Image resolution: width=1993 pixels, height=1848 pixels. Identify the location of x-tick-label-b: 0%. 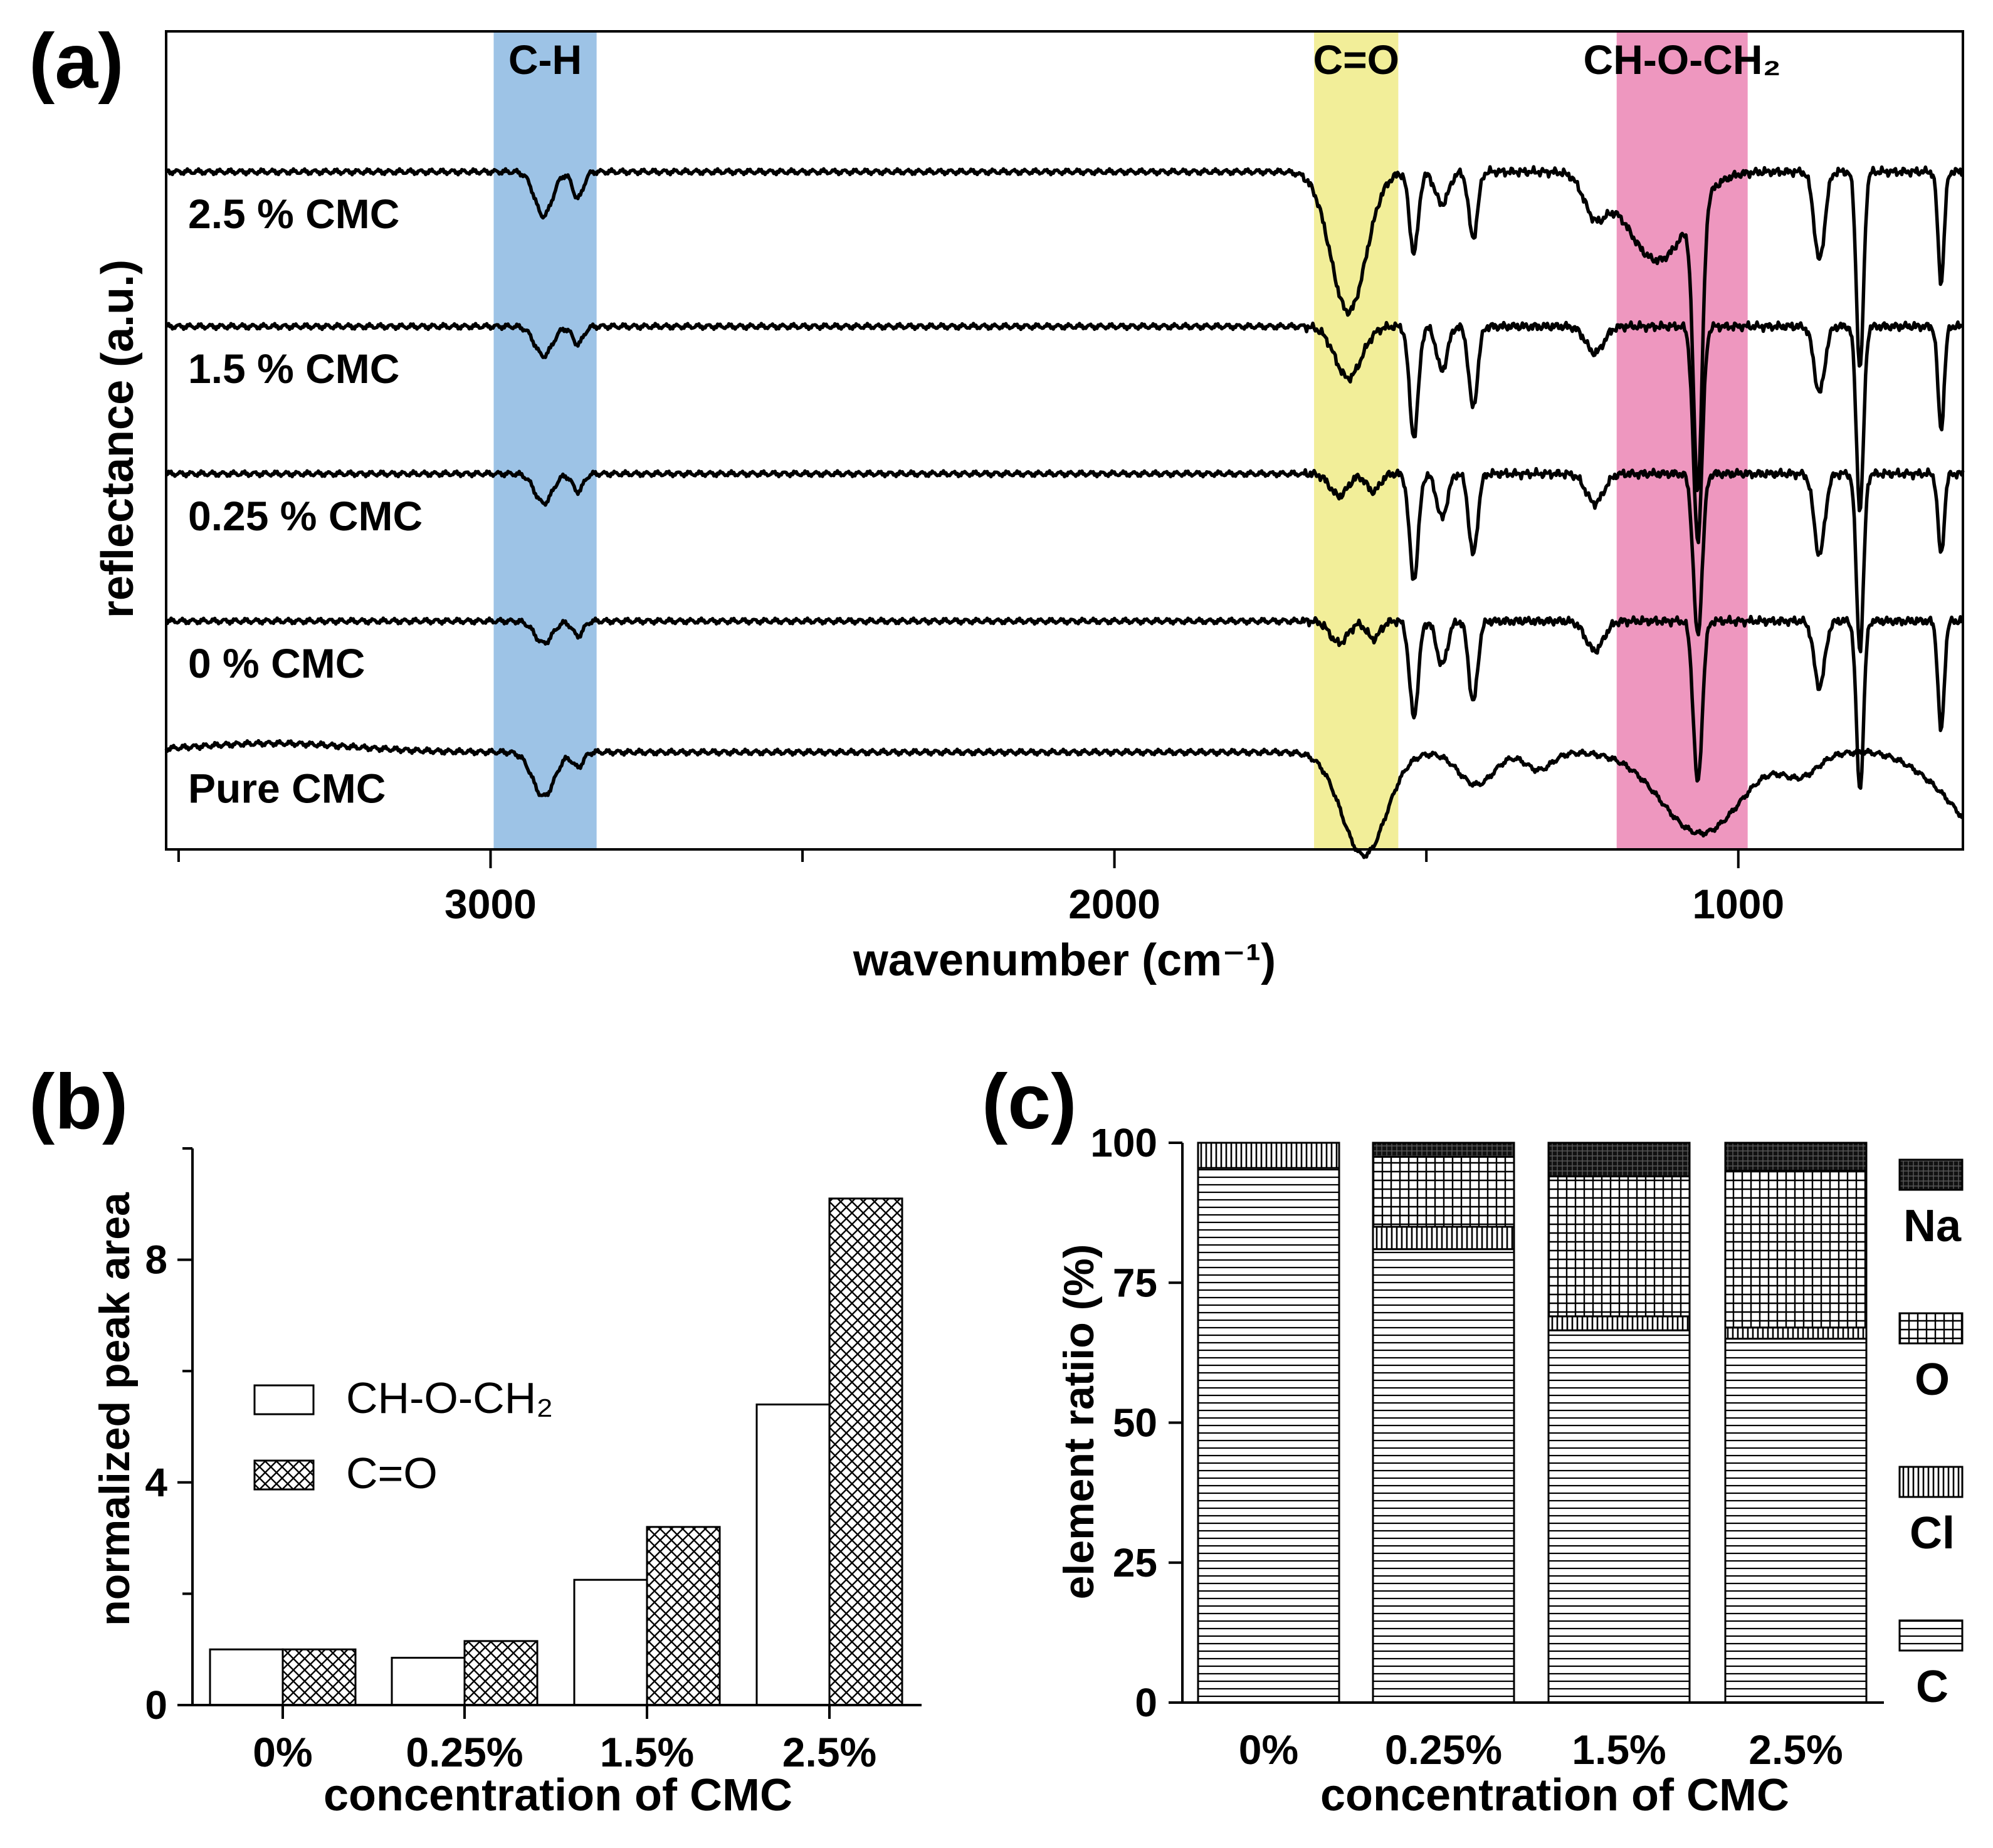
(283, 1752).